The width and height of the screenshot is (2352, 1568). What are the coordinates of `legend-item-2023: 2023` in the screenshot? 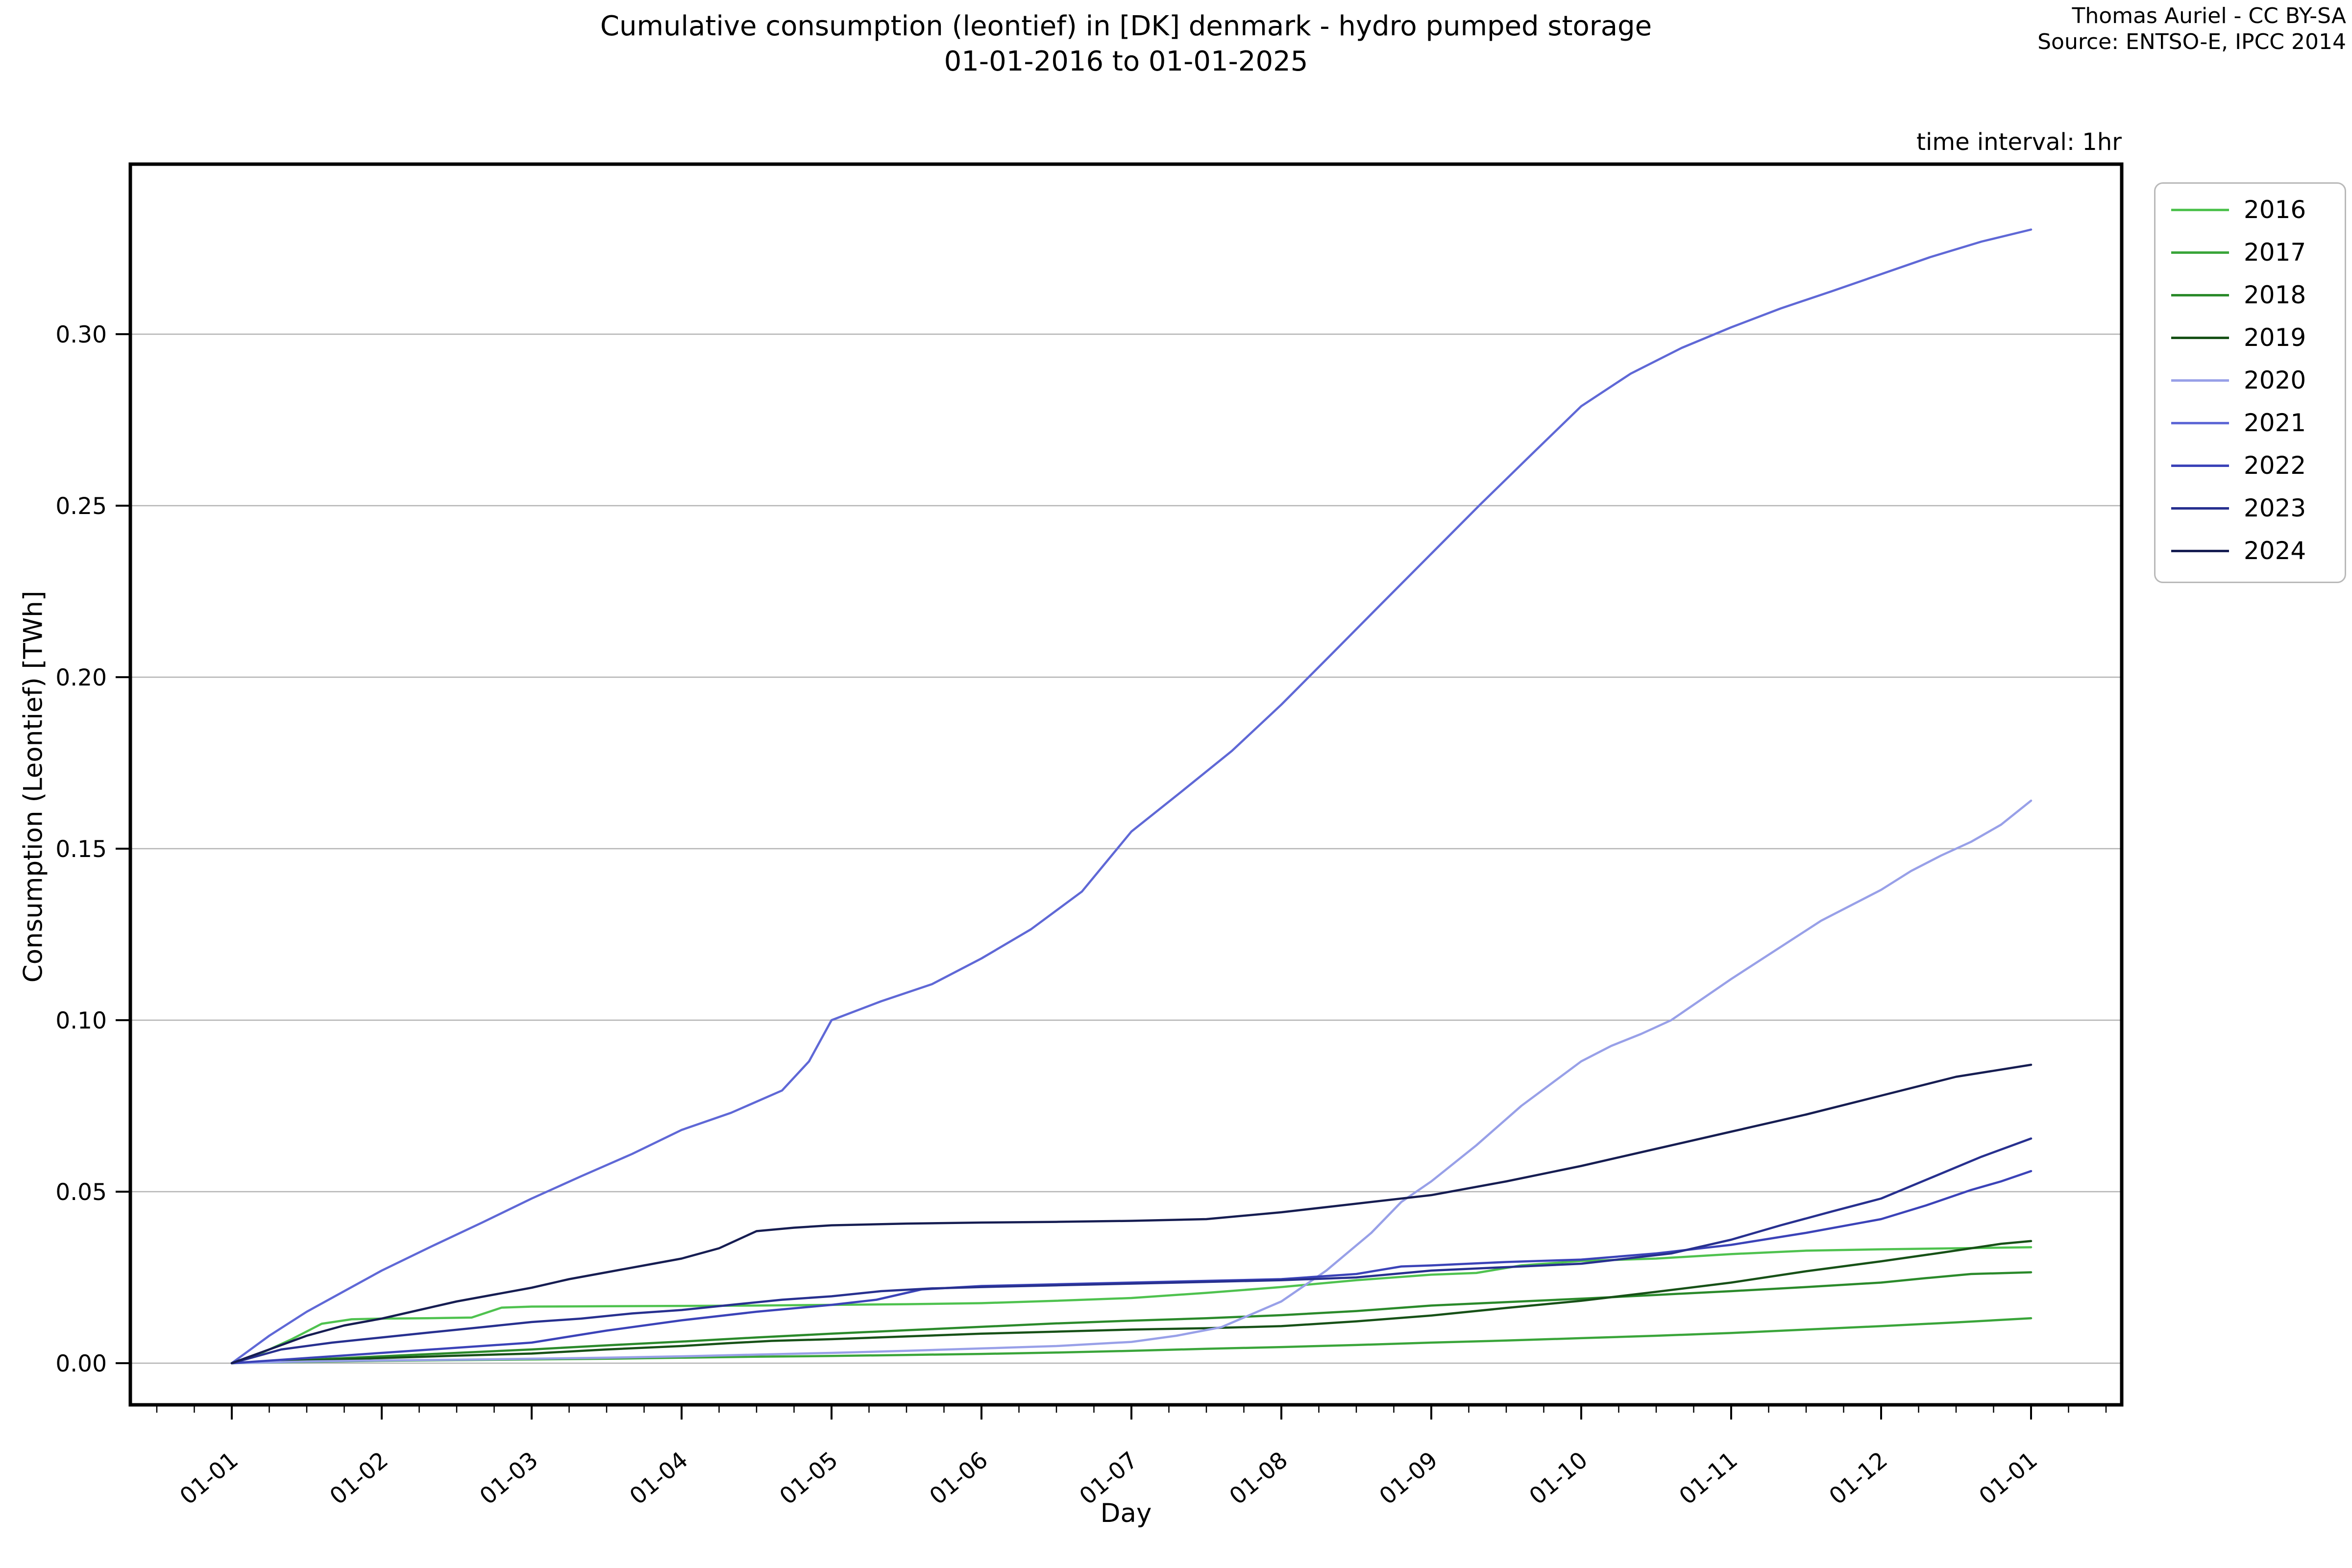 It's located at (2250, 508).